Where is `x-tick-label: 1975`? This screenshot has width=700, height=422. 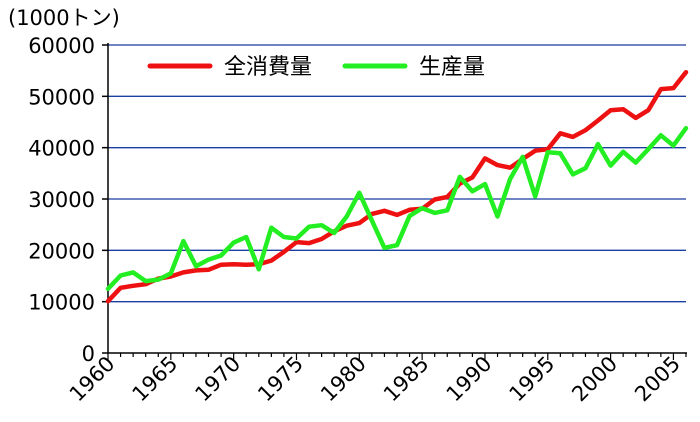 x-tick-label: 1975 is located at coordinates (280, 379).